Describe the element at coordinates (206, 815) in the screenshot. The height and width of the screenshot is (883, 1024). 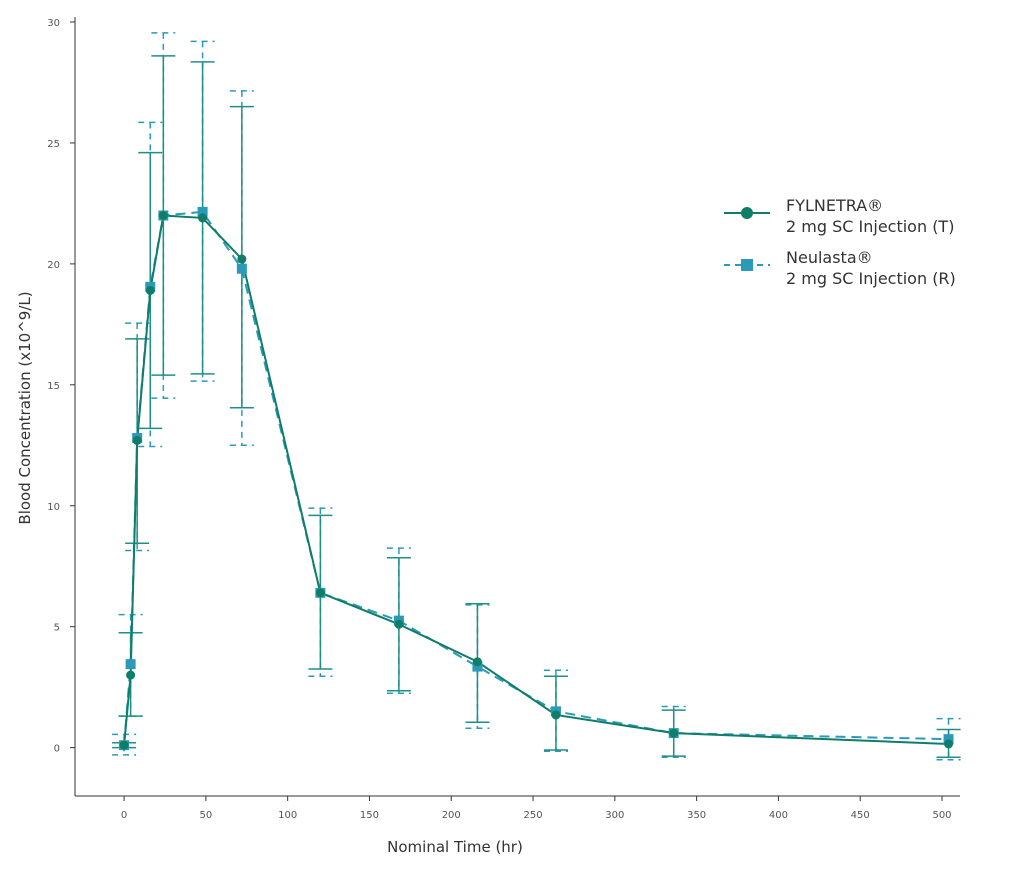
I see `x-tick-label: 50` at that location.